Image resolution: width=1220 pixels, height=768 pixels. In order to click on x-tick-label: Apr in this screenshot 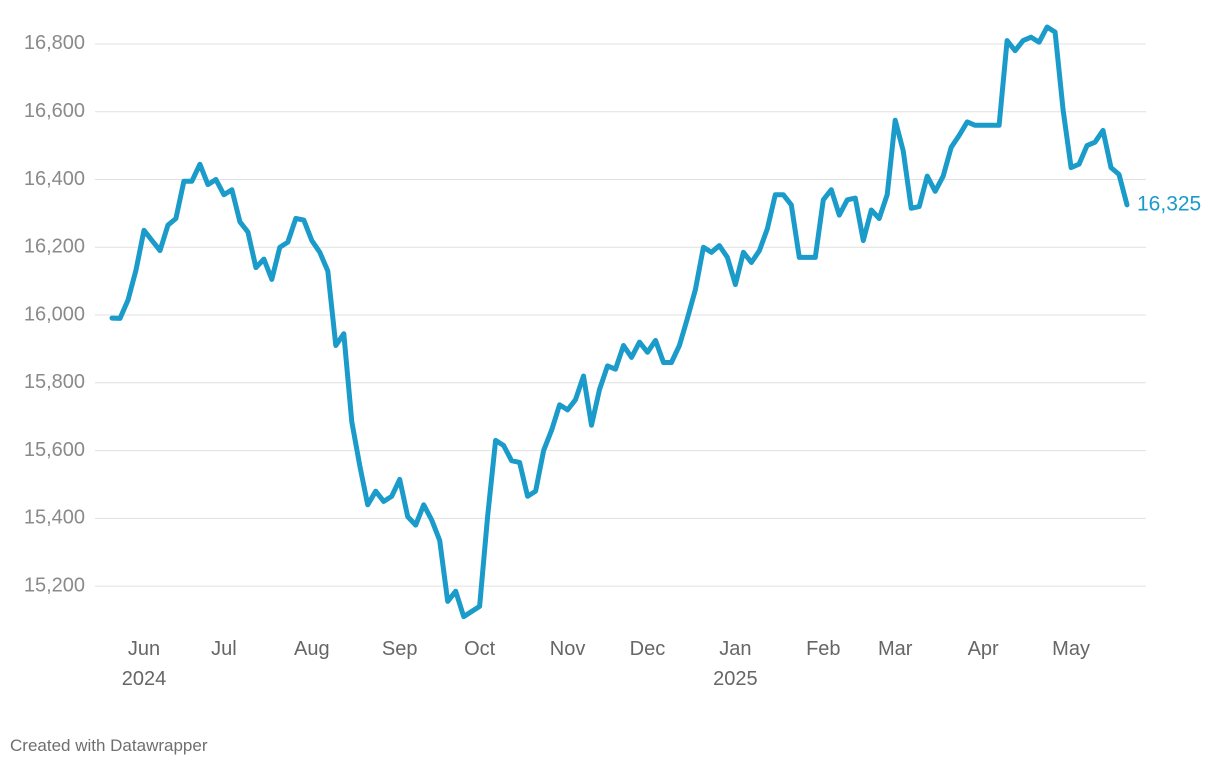, I will do `click(983, 649)`.